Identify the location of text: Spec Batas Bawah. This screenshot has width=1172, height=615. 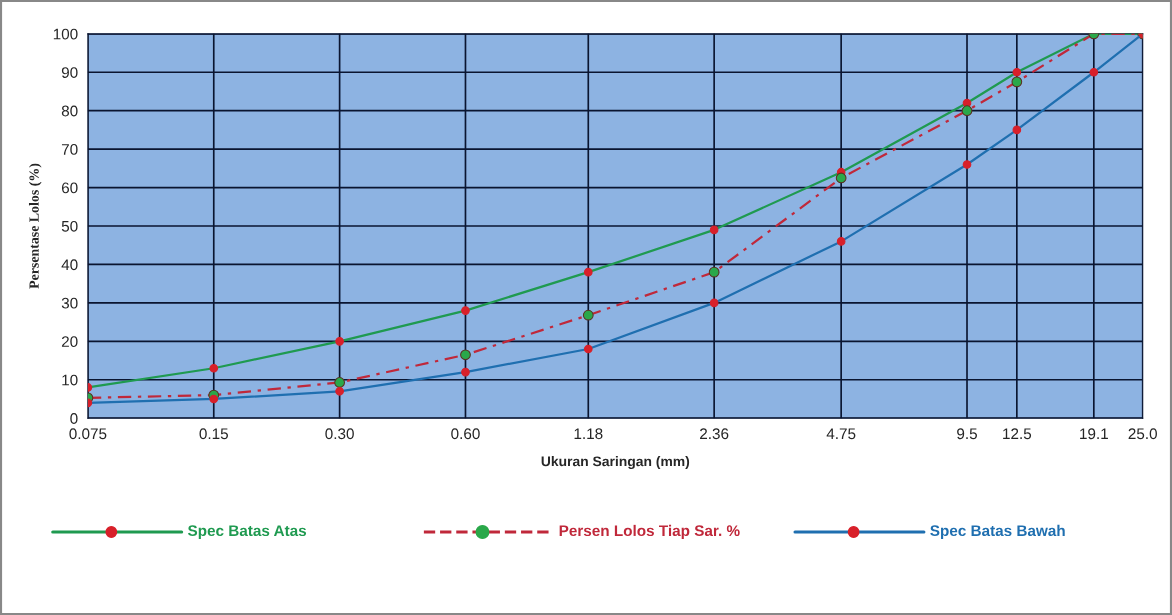
(997, 532).